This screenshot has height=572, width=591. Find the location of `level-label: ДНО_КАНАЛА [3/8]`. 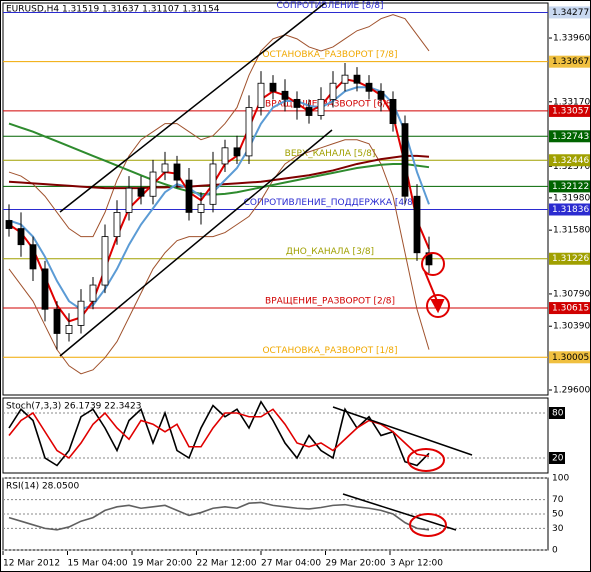

level-label: ДНО_КАНАЛА [3/8] is located at coordinates (330, 252).